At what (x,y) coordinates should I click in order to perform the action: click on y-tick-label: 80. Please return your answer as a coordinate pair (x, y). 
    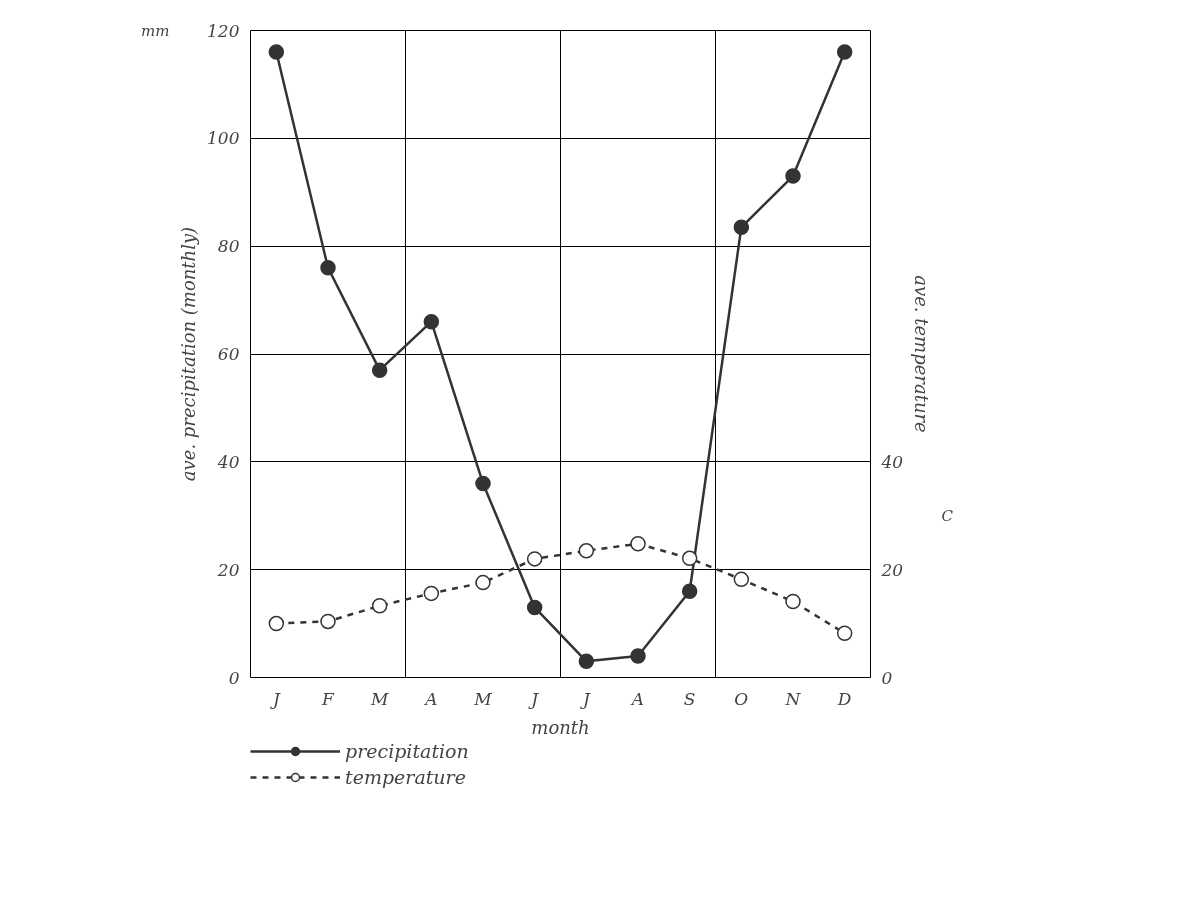
    Looking at the image, I should click on (228, 246).